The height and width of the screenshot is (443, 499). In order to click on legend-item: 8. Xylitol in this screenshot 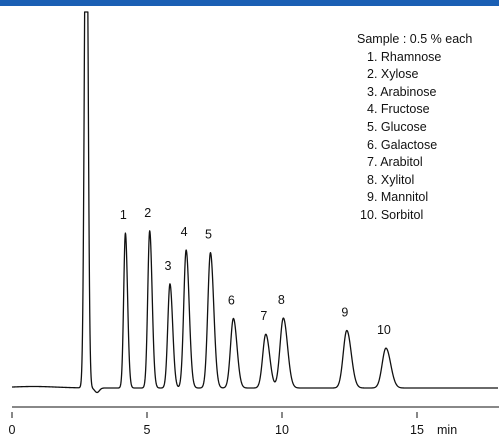, I will do `click(391, 179)`.